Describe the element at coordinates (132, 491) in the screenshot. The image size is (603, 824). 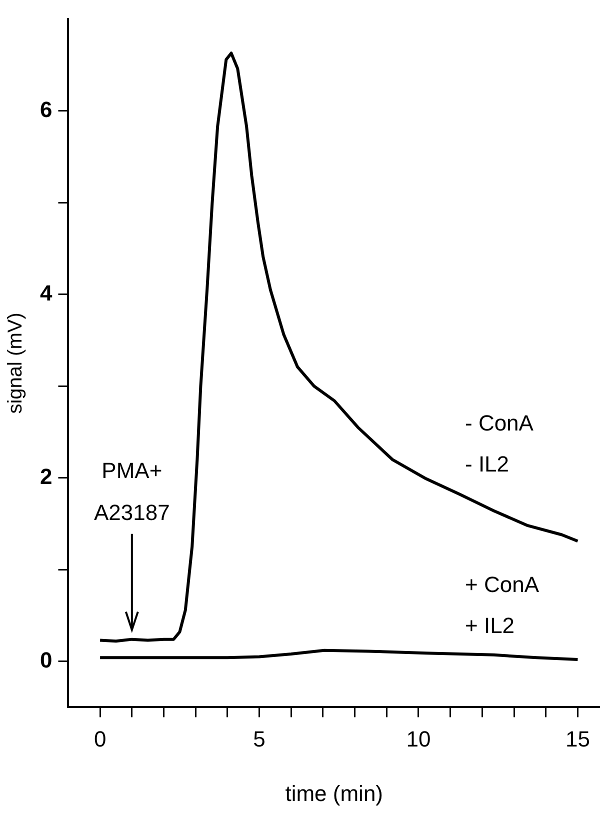
I see `annotation: PMA+ A23187` at that location.